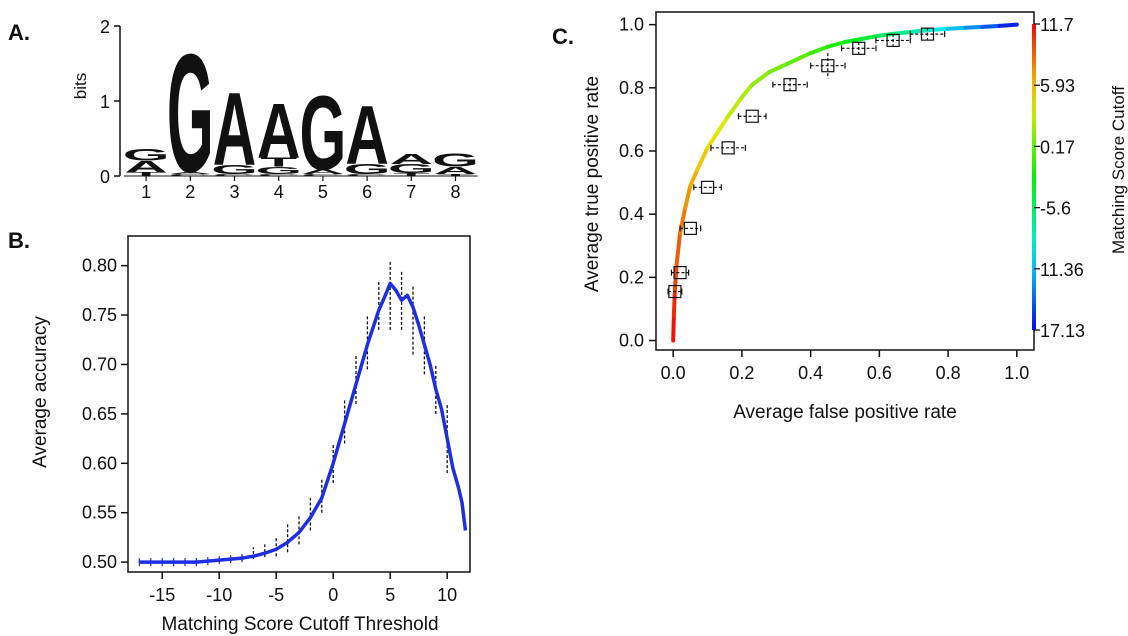 This screenshot has width=1128, height=636. What do you see at coordinates (1034, 177) in the screenshot?
I see `colorbar-strip` at bounding box center [1034, 177].